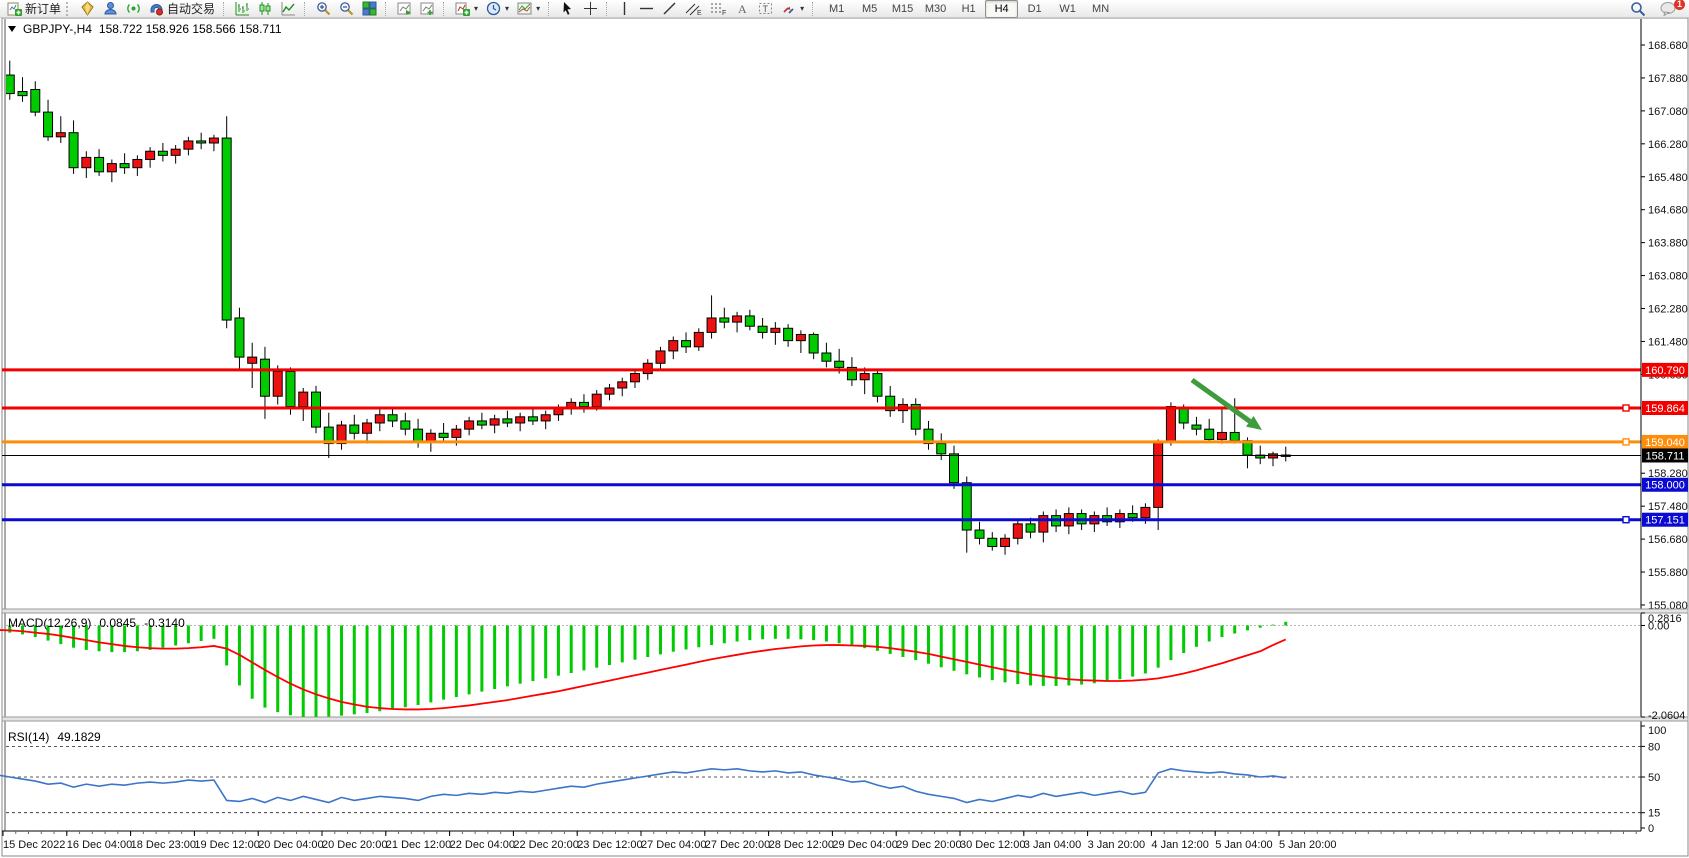 The height and width of the screenshot is (858, 1689). I want to click on crosshair-tool-button, so click(590, 9).